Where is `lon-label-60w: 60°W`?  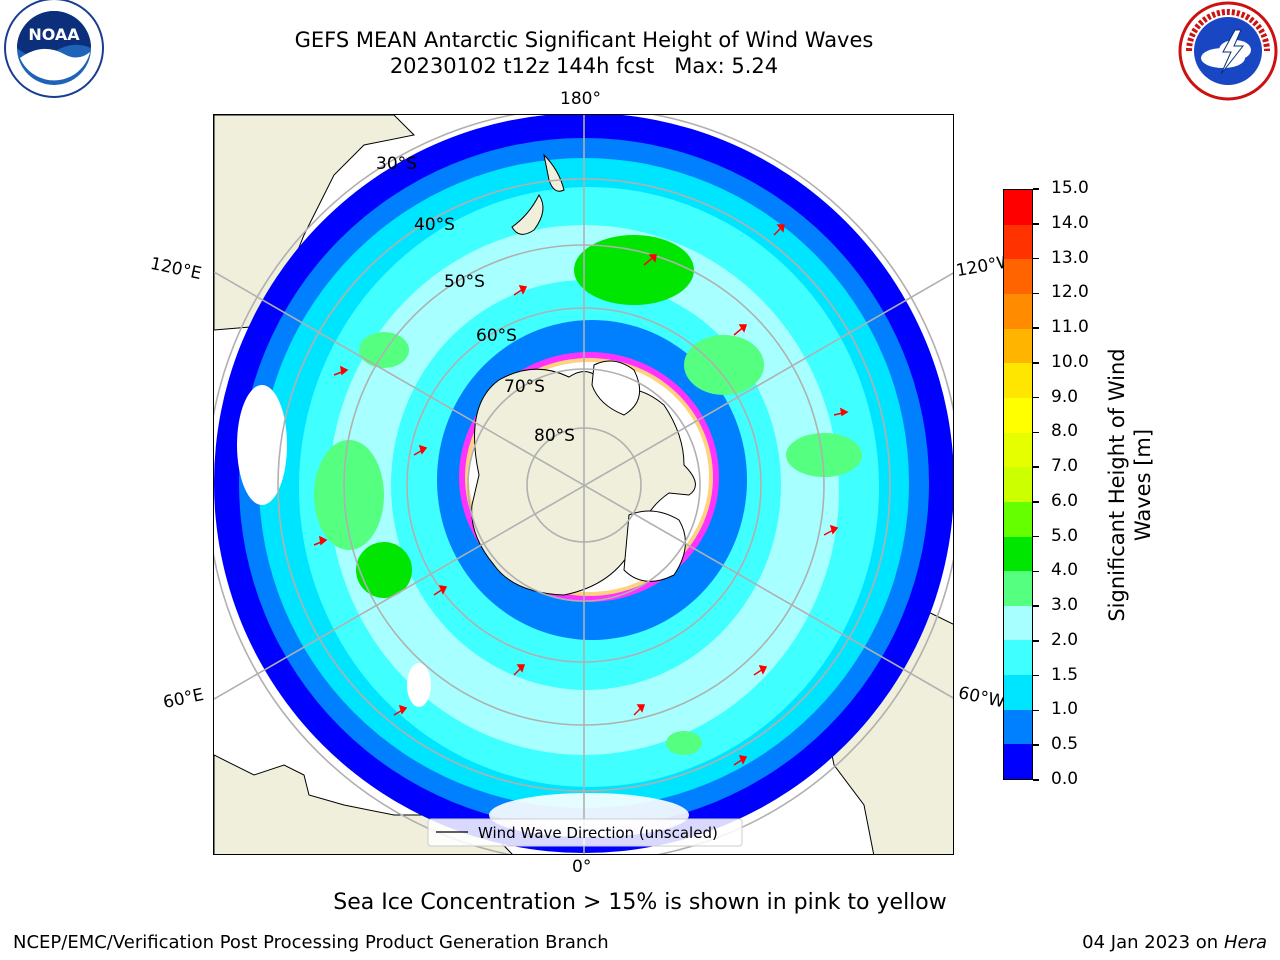 lon-label-60w: 60°W is located at coordinates (981, 698).